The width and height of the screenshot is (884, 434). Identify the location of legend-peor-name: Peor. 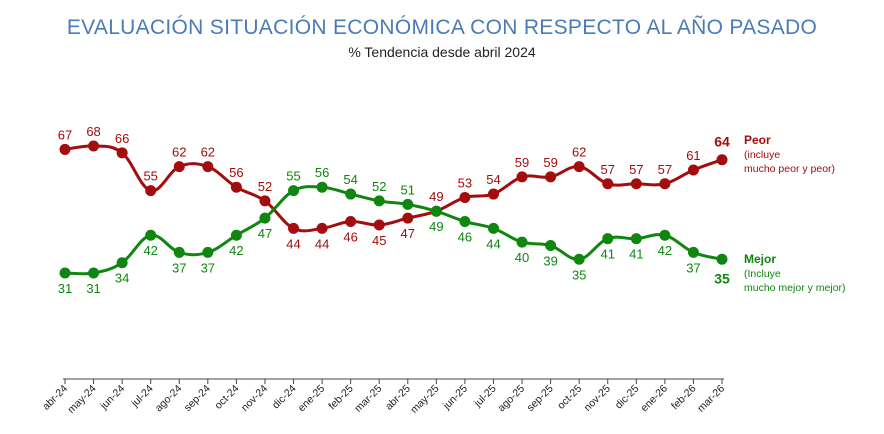
(757, 140).